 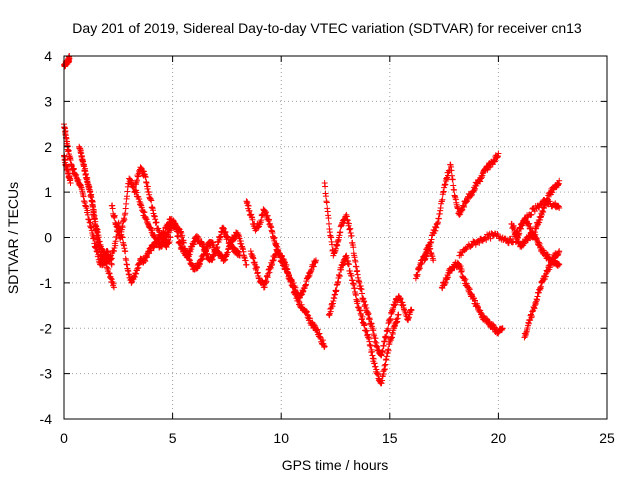 I want to click on y-tick-label: -3, so click(x=46, y=374).